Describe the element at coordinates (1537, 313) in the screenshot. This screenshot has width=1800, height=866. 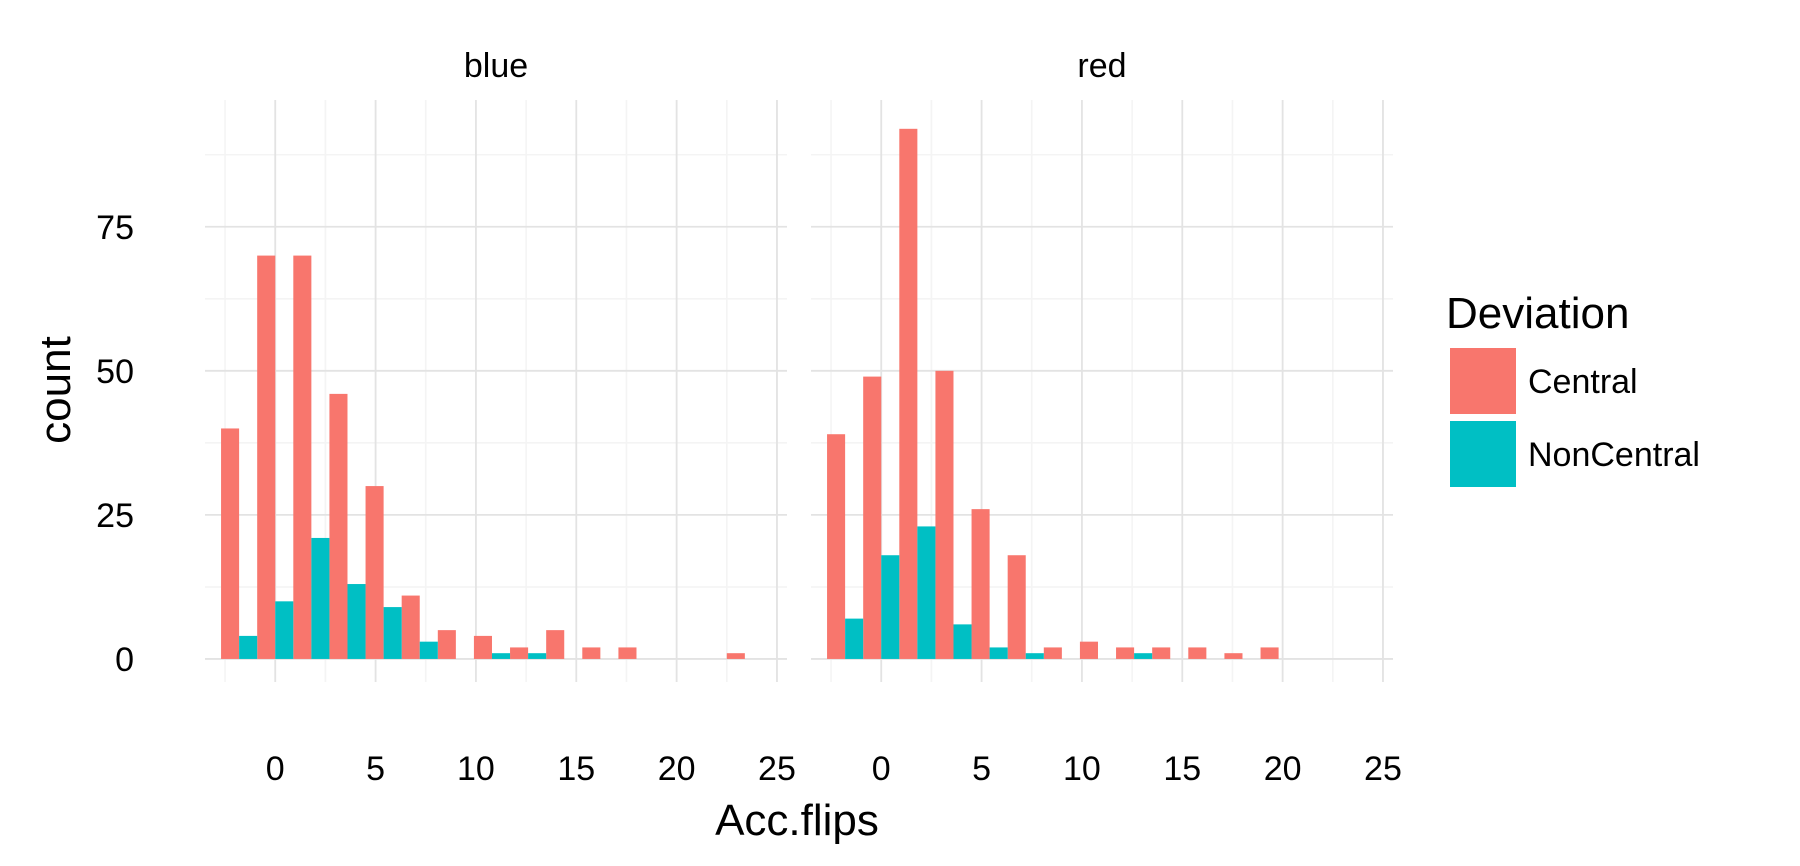
I see `legend-title: Deviation` at that location.